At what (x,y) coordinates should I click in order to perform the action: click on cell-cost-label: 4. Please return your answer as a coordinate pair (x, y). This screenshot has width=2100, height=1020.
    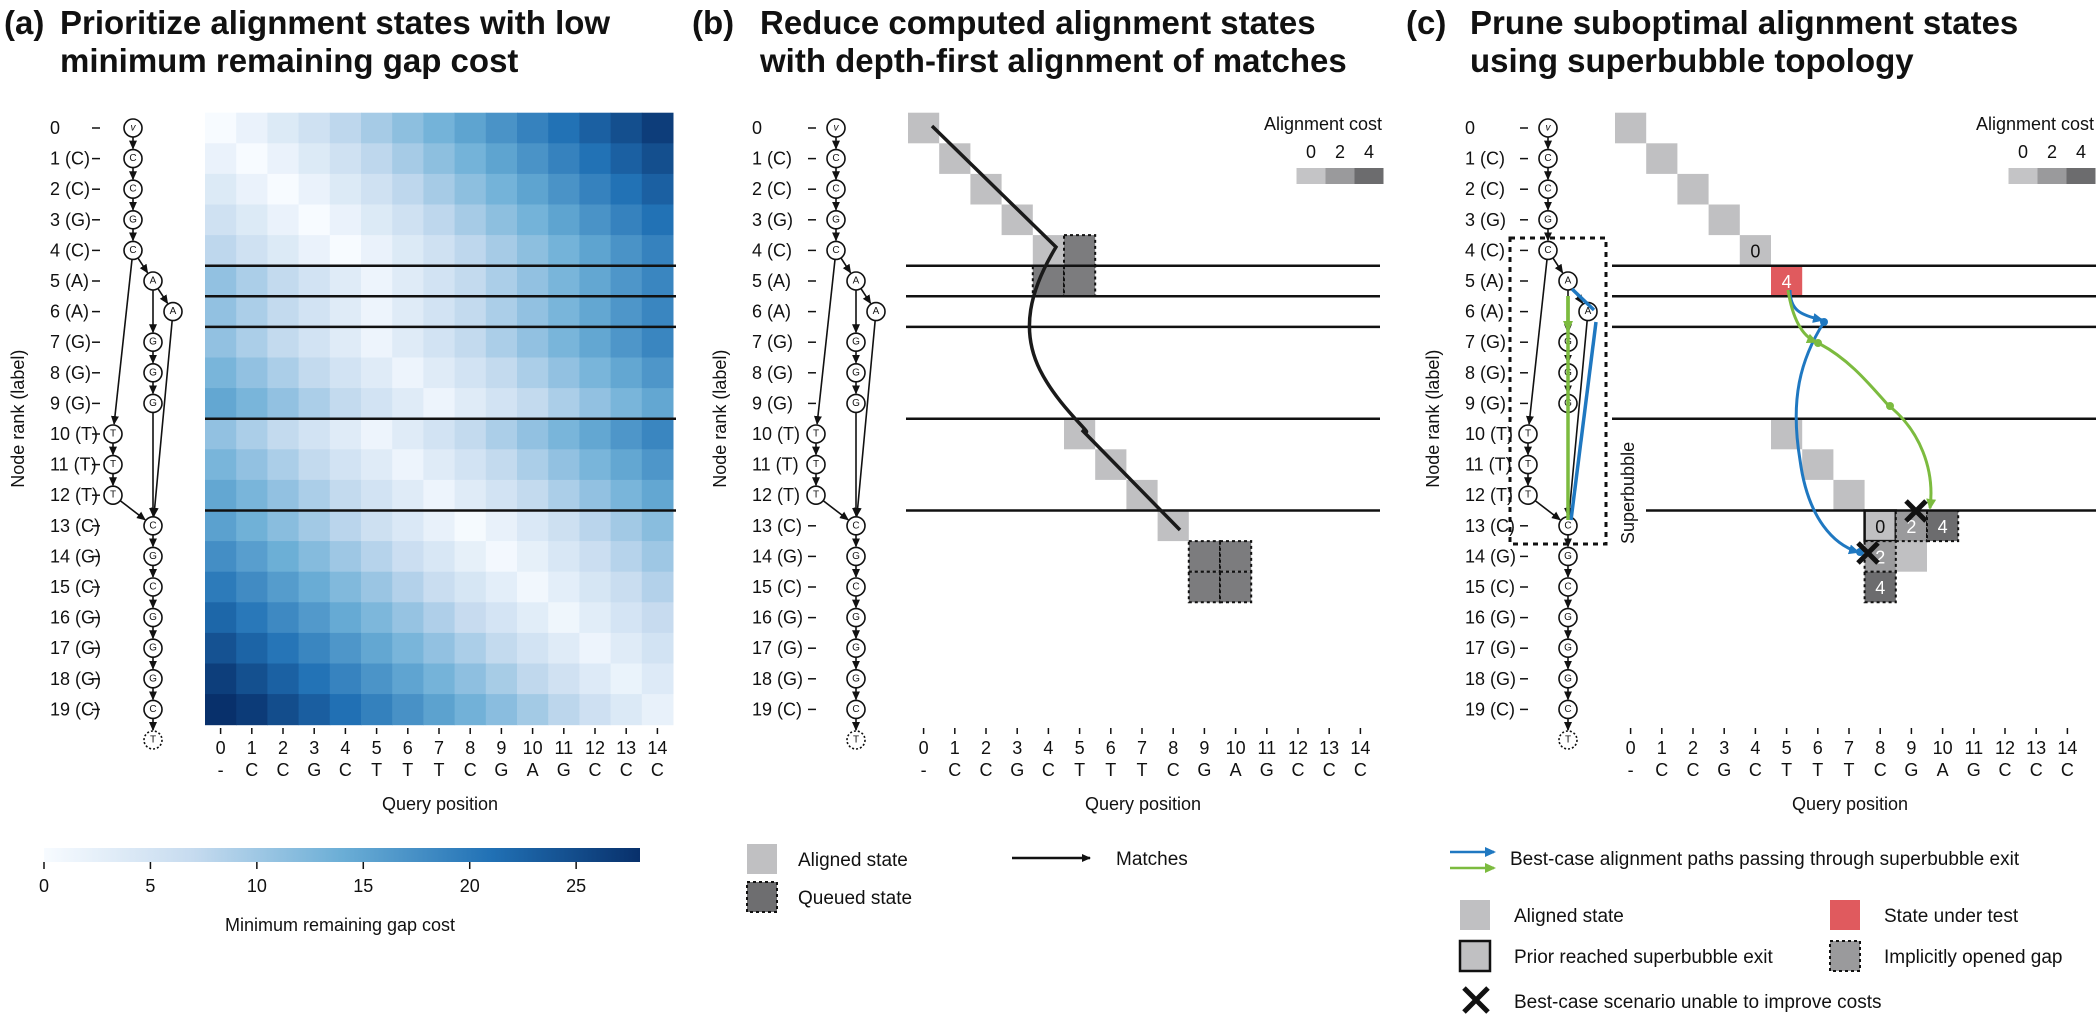
    Looking at the image, I should click on (1943, 527).